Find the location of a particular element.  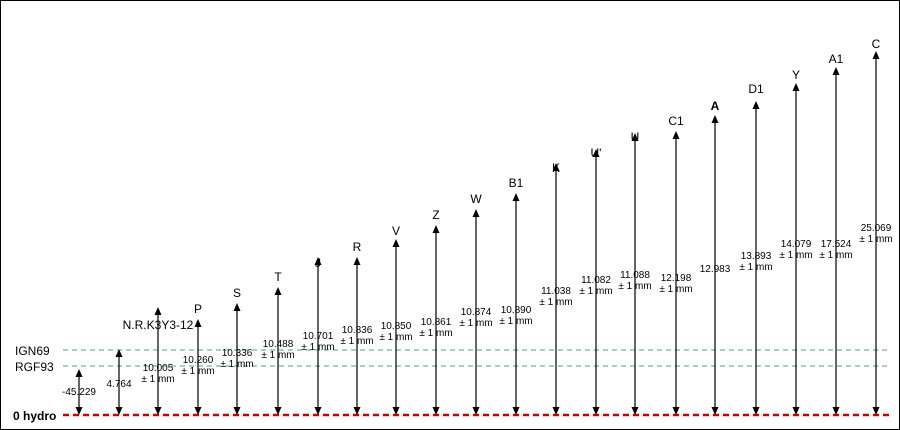

point-value-label: 10.701 is located at coordinates (318, 336).